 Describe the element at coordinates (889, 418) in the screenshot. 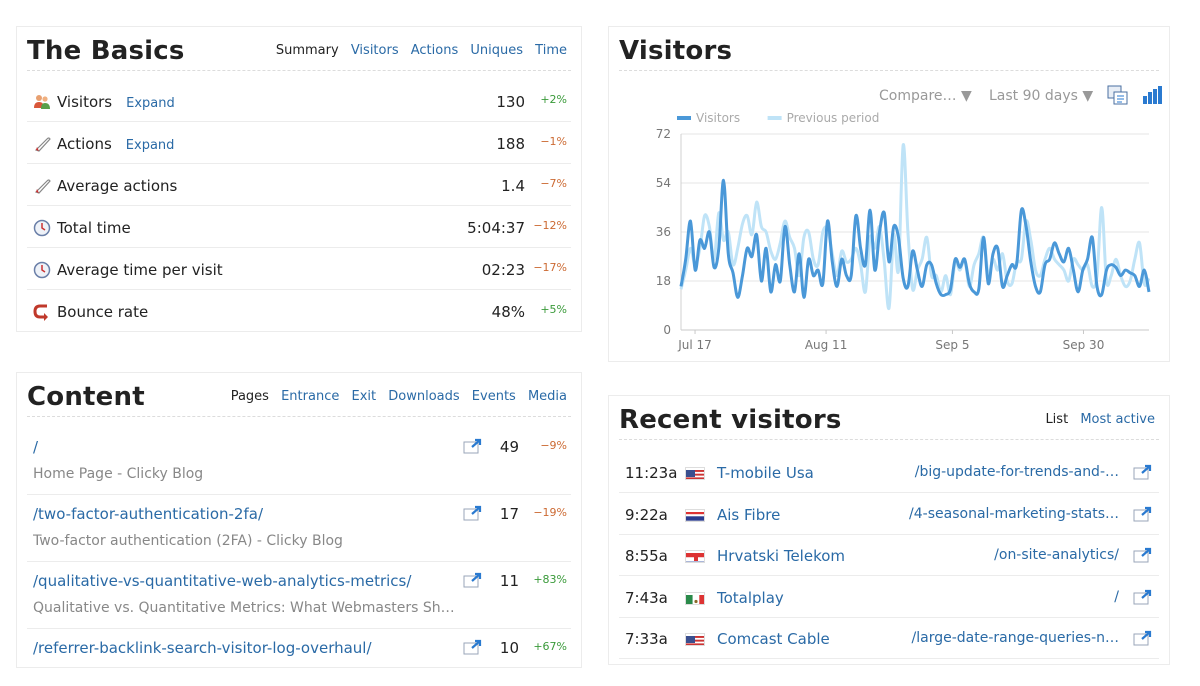

I see `recent-header: Recent visitors List Most active` at that location.